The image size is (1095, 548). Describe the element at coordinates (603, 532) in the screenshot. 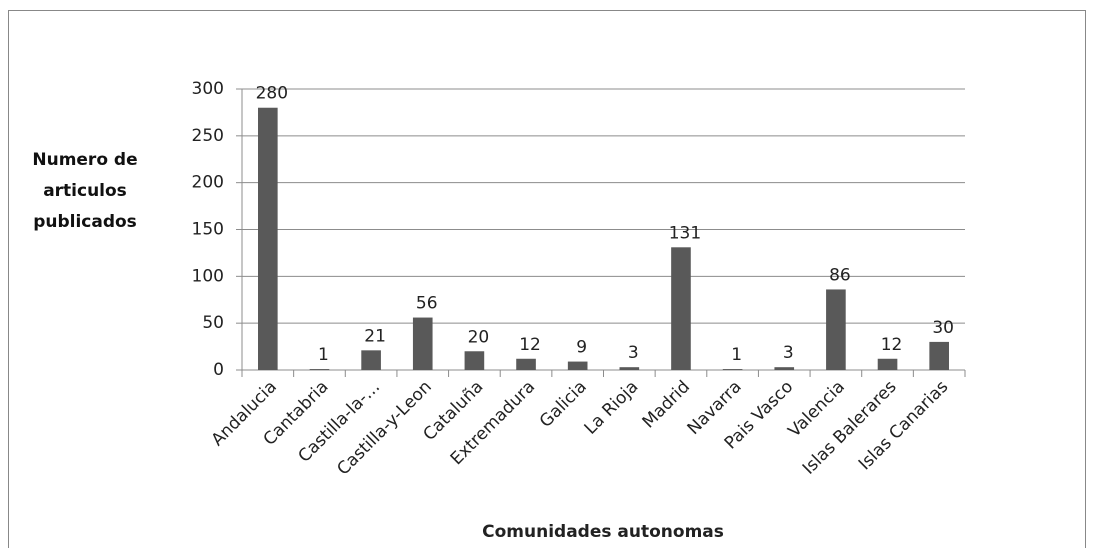

I see `x-axis-label: Comunidades autonomas` at that location.